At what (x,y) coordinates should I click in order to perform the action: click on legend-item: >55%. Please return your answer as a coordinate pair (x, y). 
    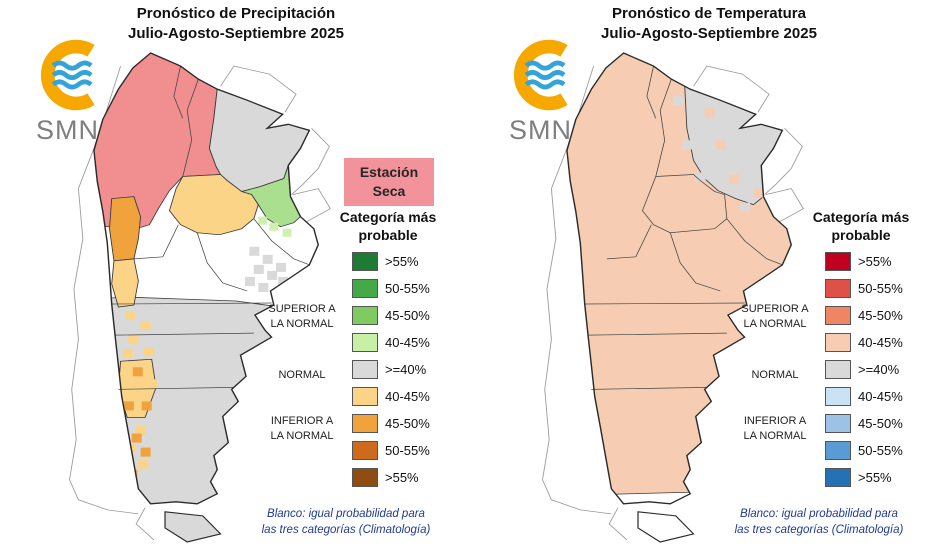
    Looking at the image, I should click on (391, 261).